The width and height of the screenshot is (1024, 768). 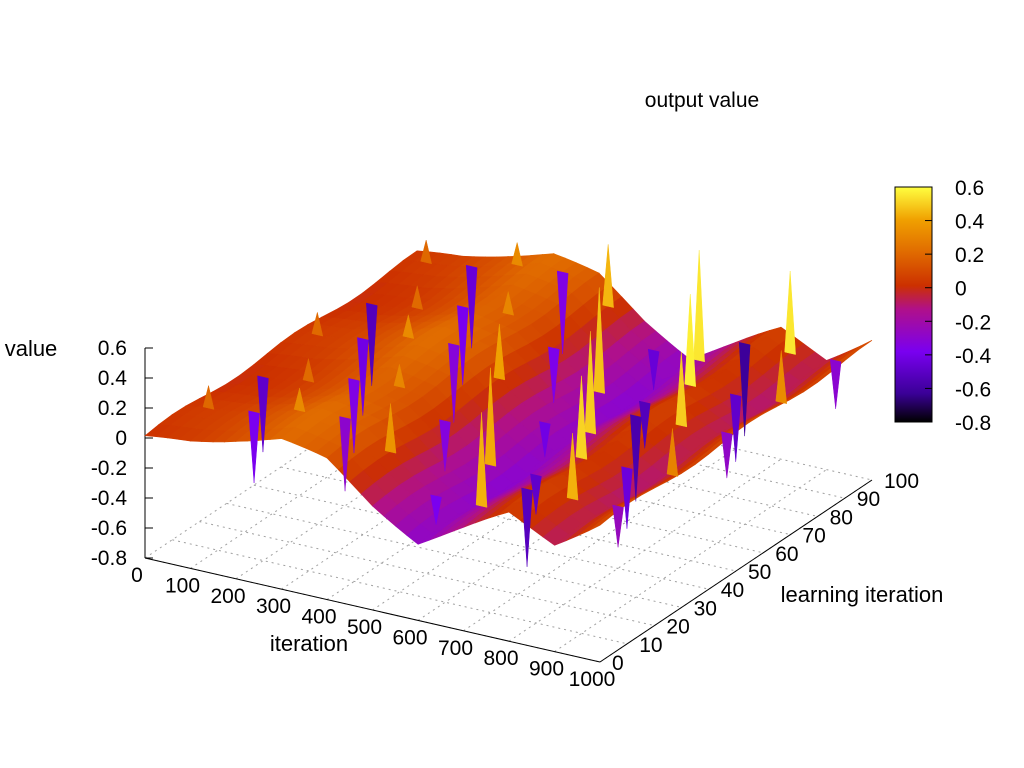 I want to click on x-tick-label: 1000, so click(x=592, y=679).